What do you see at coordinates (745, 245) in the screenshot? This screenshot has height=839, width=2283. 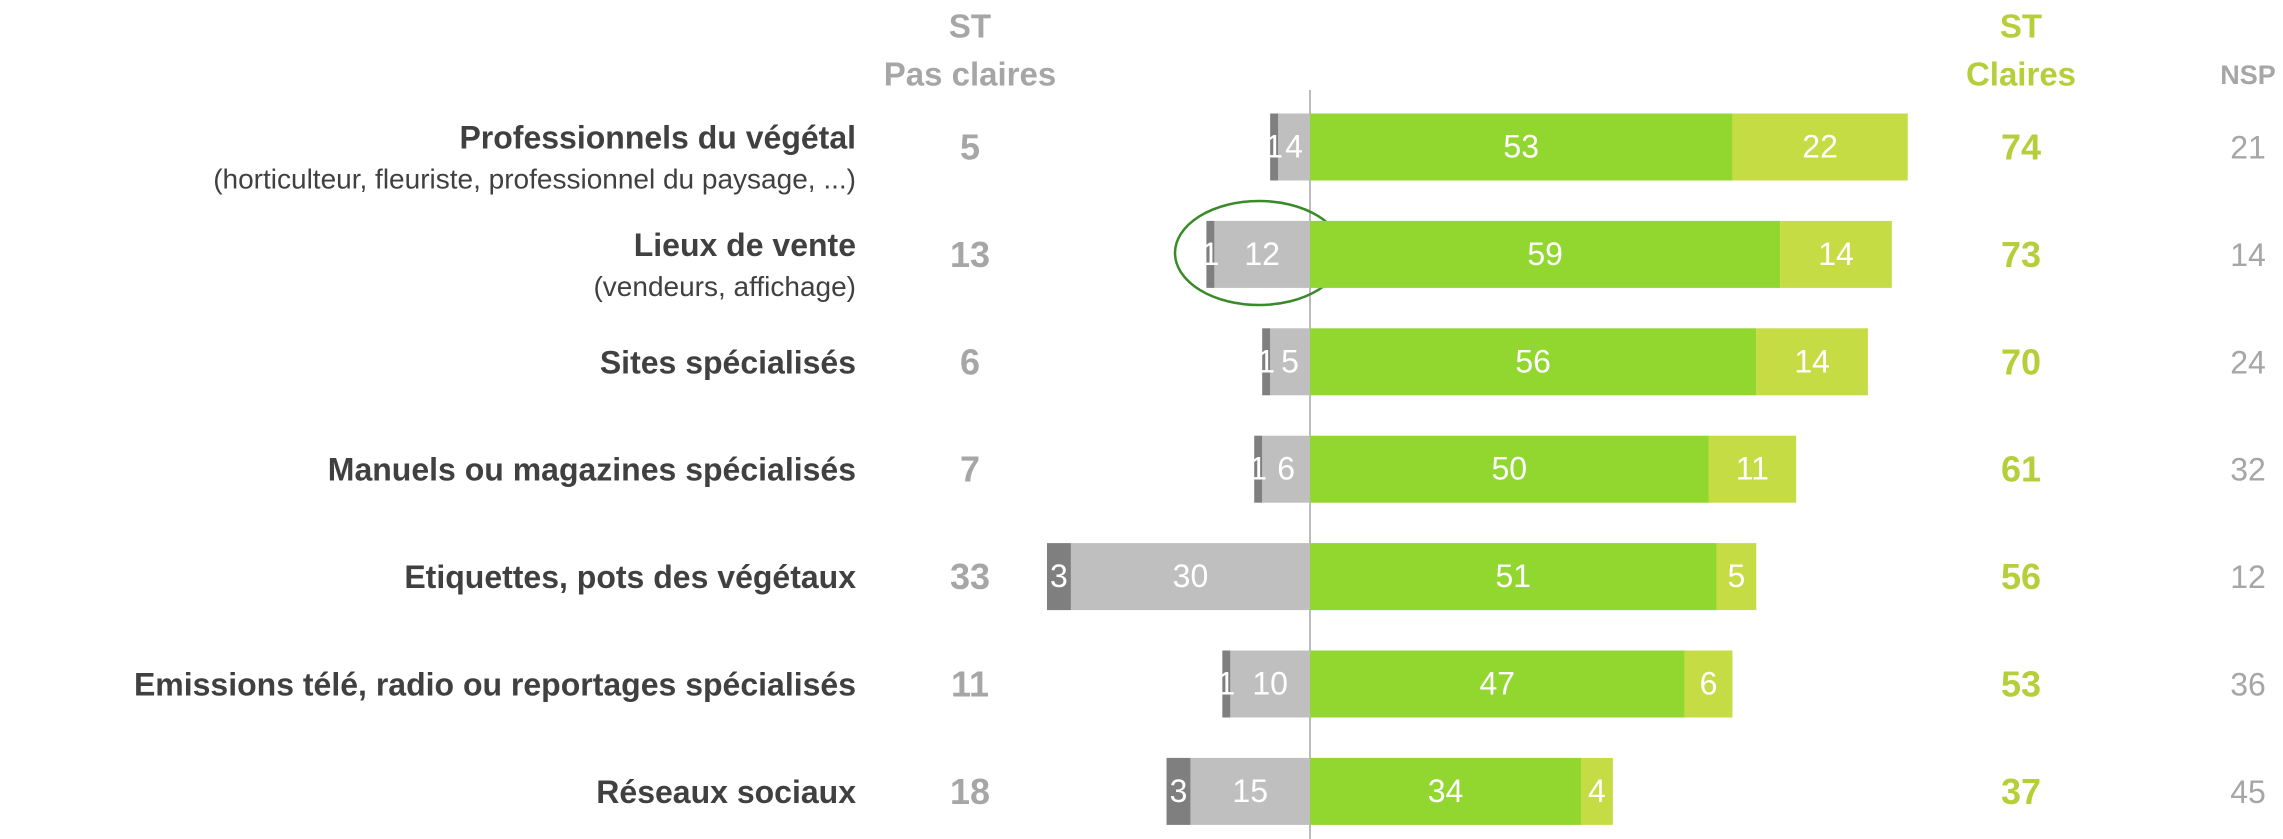 I see `category-label: Lieux de vente` at bounding box center [745, 245].